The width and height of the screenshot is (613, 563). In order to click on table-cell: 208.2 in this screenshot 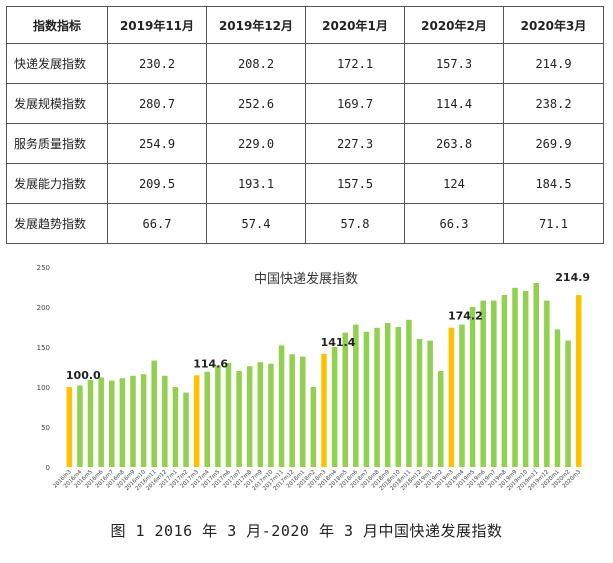, I will do `click(256, 63)`.